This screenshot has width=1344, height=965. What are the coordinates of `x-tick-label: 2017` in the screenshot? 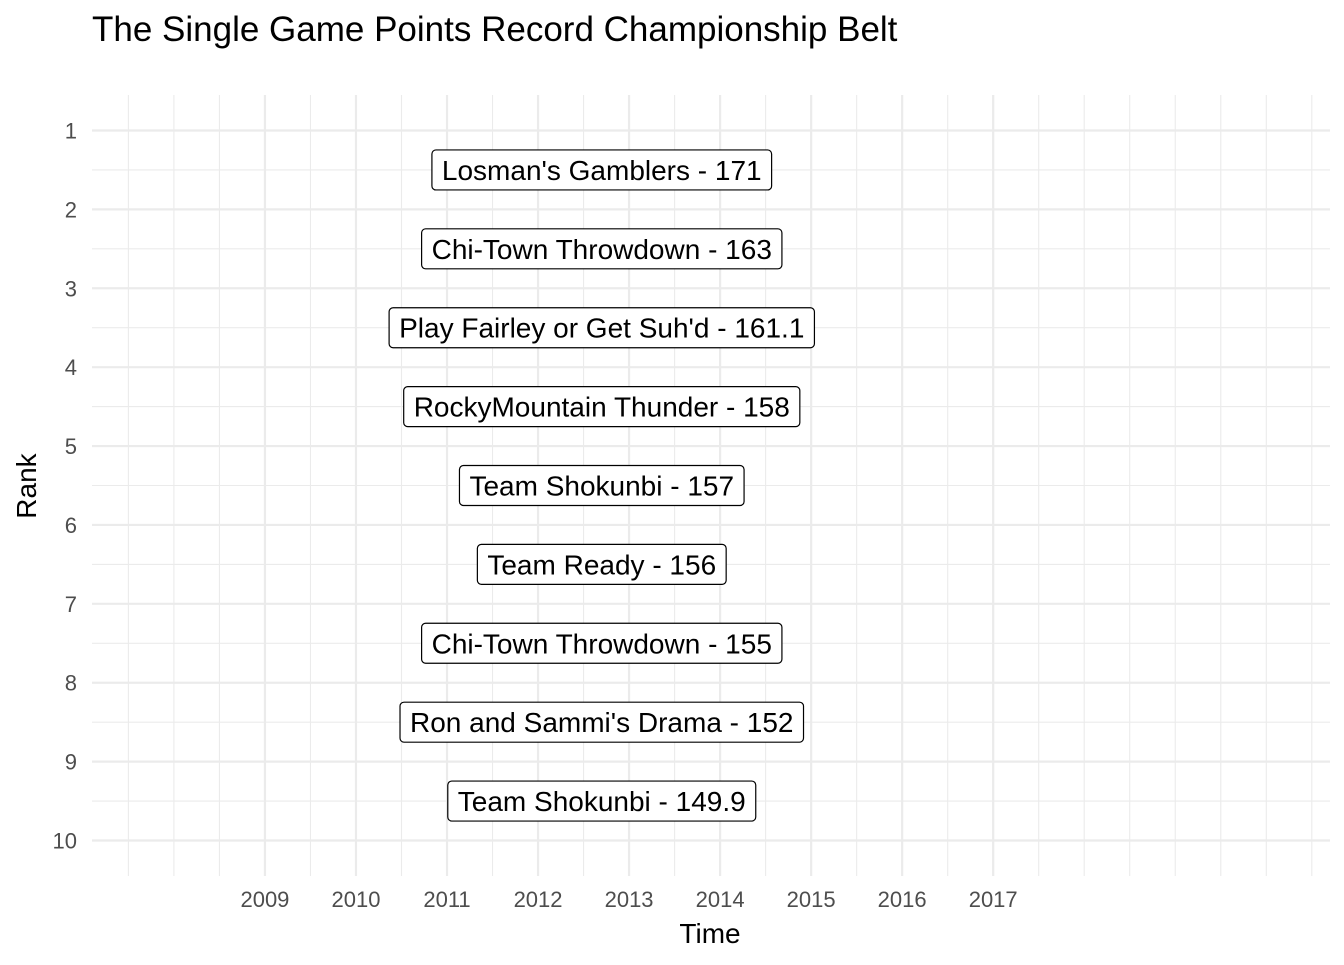 It's located at (993, 899).